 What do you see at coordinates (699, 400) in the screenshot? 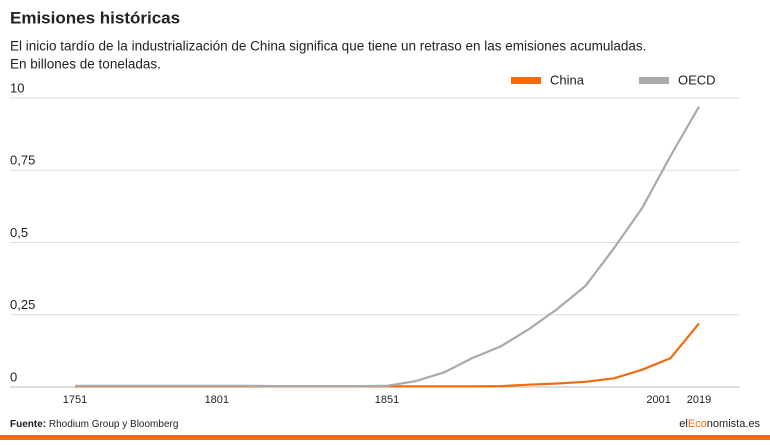
I see `x-tick-label: 2019` at bounding box center [699, 400].